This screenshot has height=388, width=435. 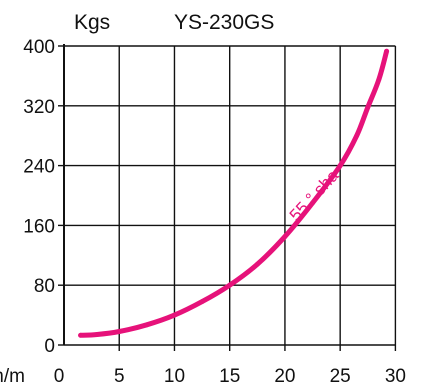 I want to click on y-tick-label: 240, so click(x=39, y=167).